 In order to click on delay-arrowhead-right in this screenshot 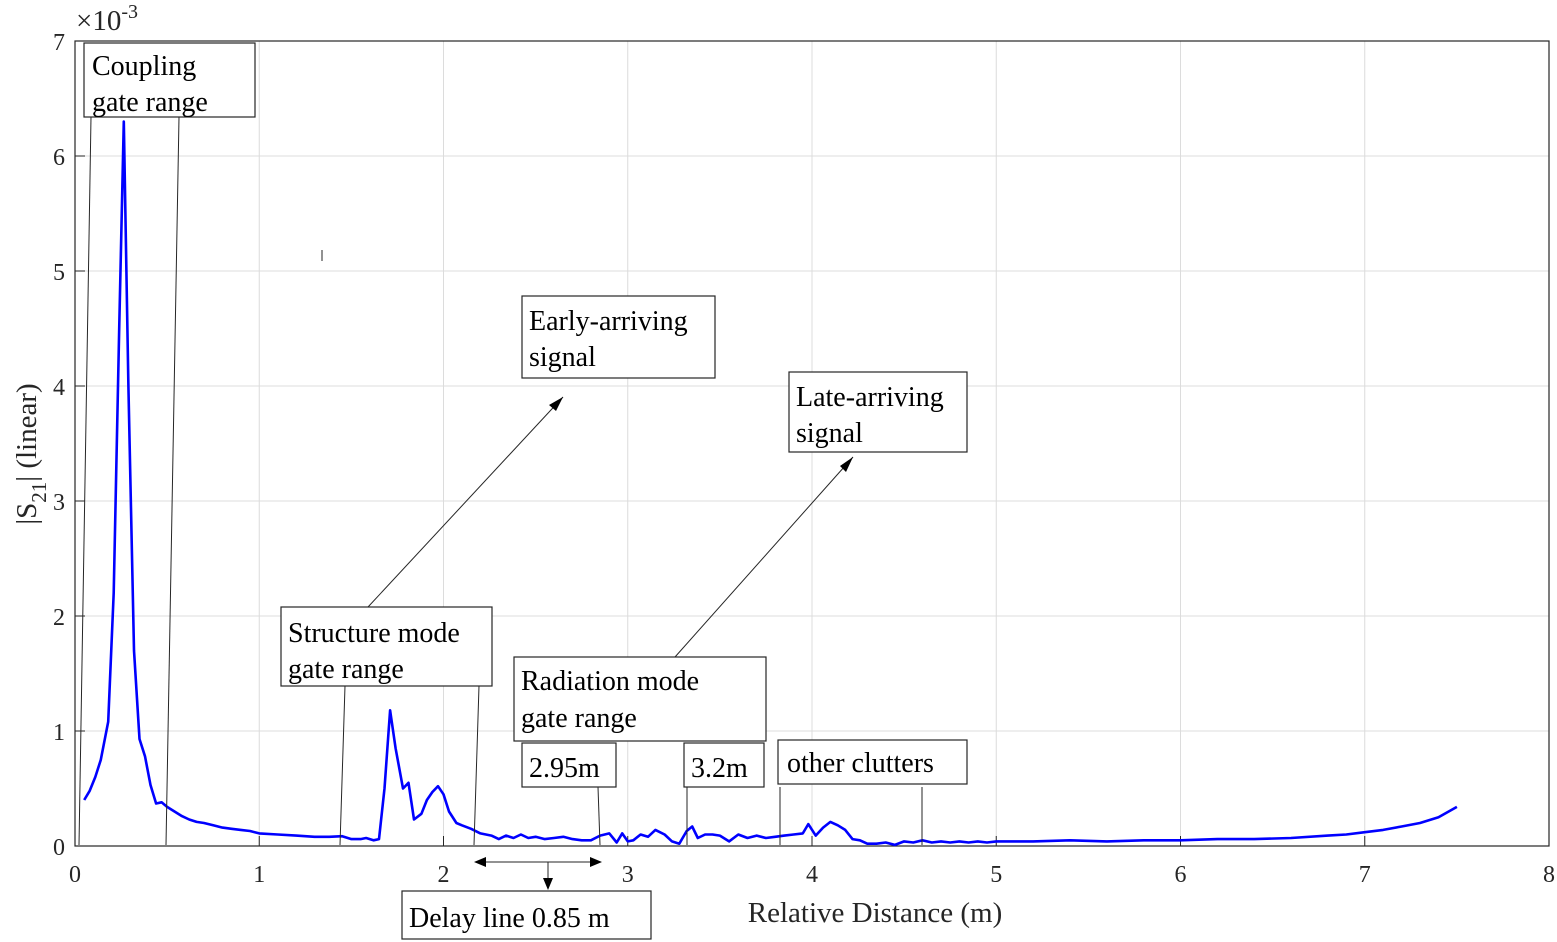, I will do `click(596, 862)`.